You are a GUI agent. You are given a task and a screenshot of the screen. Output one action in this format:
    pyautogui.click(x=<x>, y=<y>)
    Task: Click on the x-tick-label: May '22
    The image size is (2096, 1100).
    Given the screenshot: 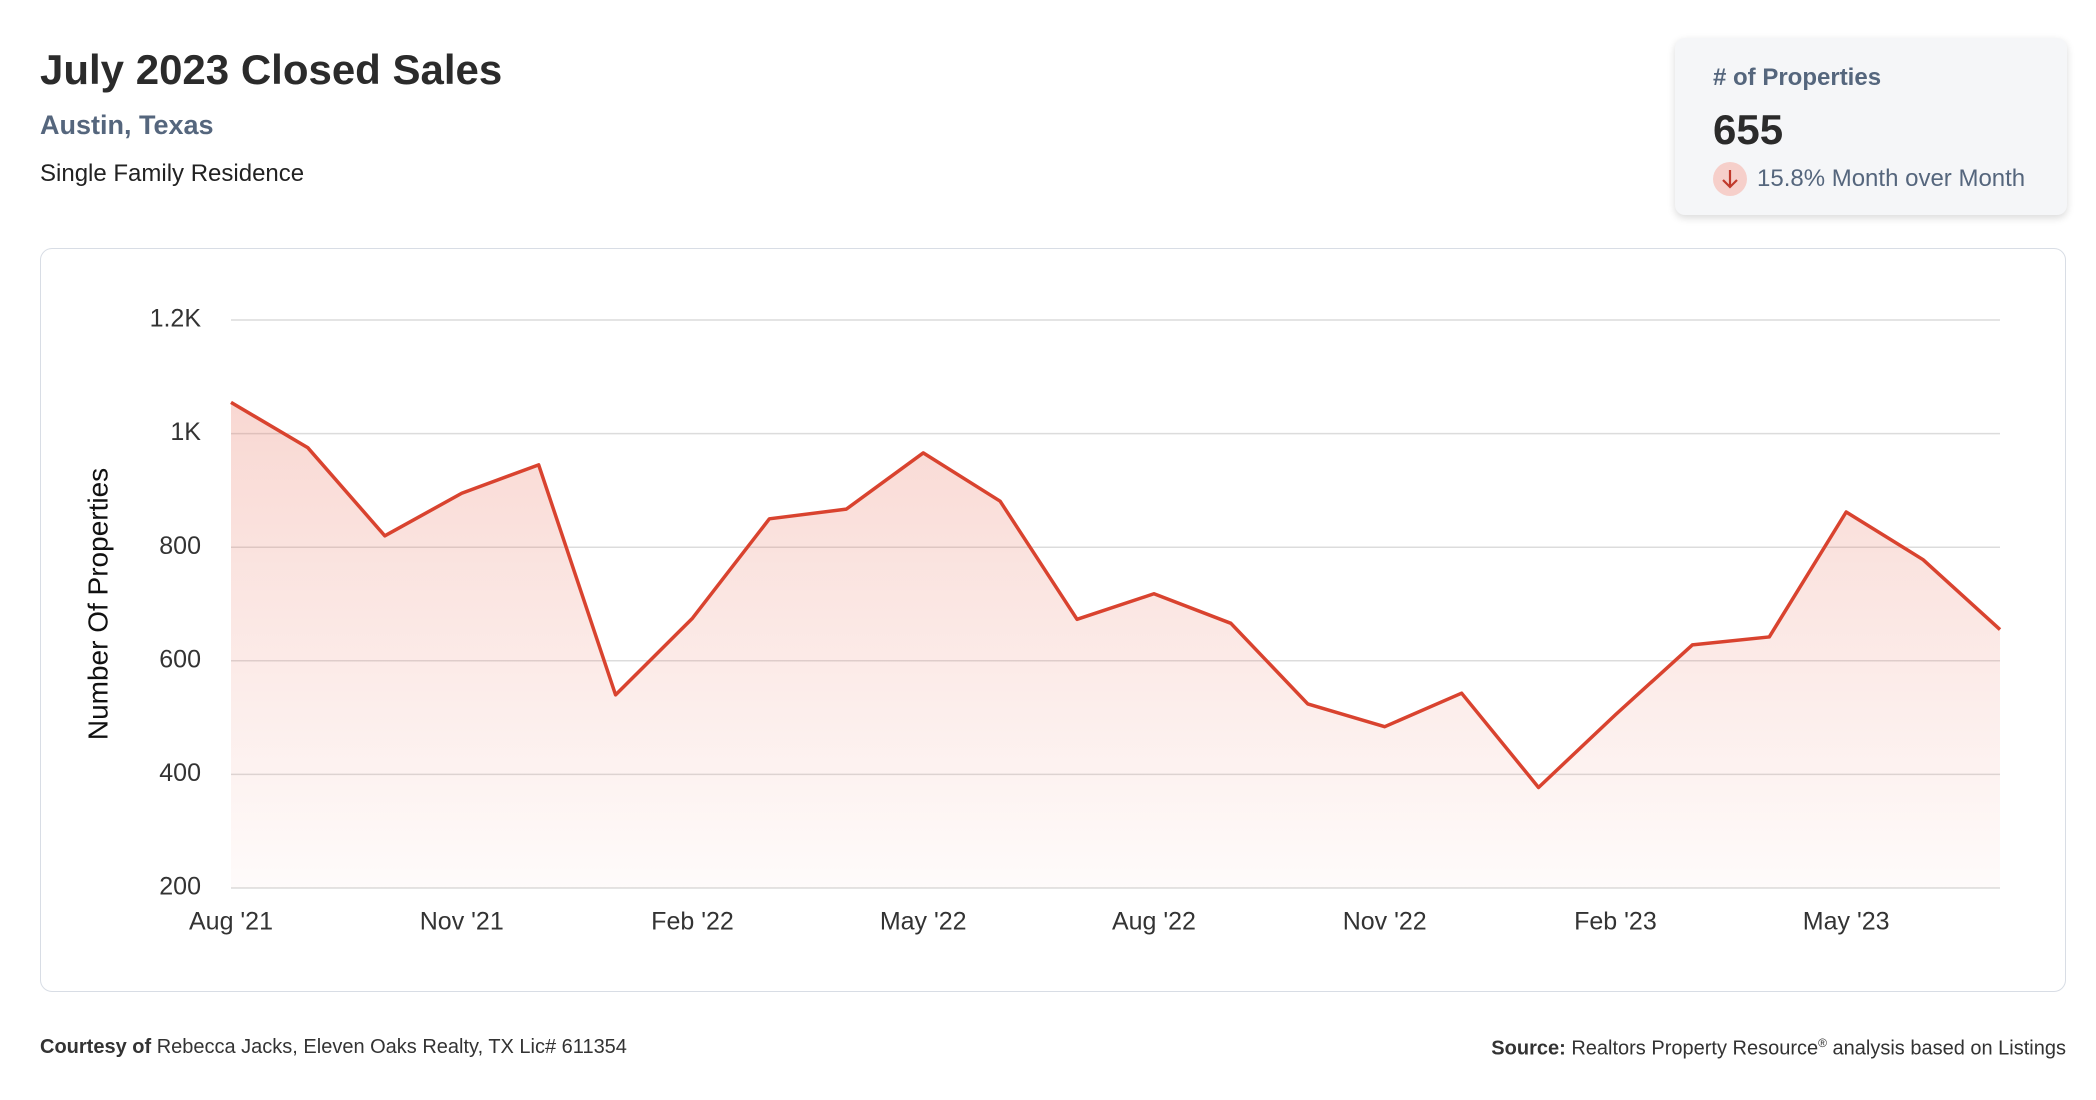 What is the action you would take?
    pyautogui.click(x=923, y=922)
    